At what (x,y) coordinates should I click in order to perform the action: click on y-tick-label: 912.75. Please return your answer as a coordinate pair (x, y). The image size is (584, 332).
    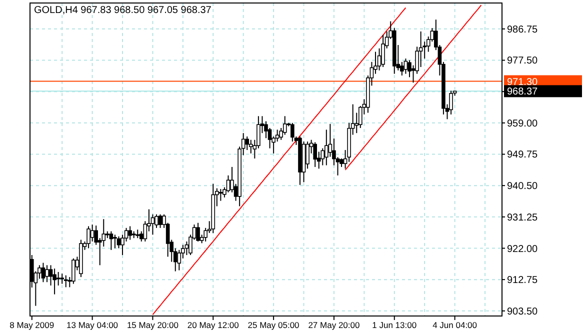
    Looking at the image, I should click on (522, 280).